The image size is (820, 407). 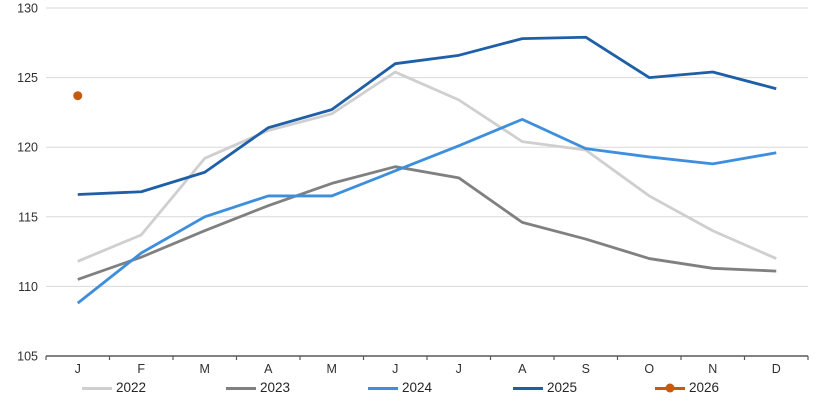 I want to click on x-axis-month-label: S, so click(x=586, y=369).